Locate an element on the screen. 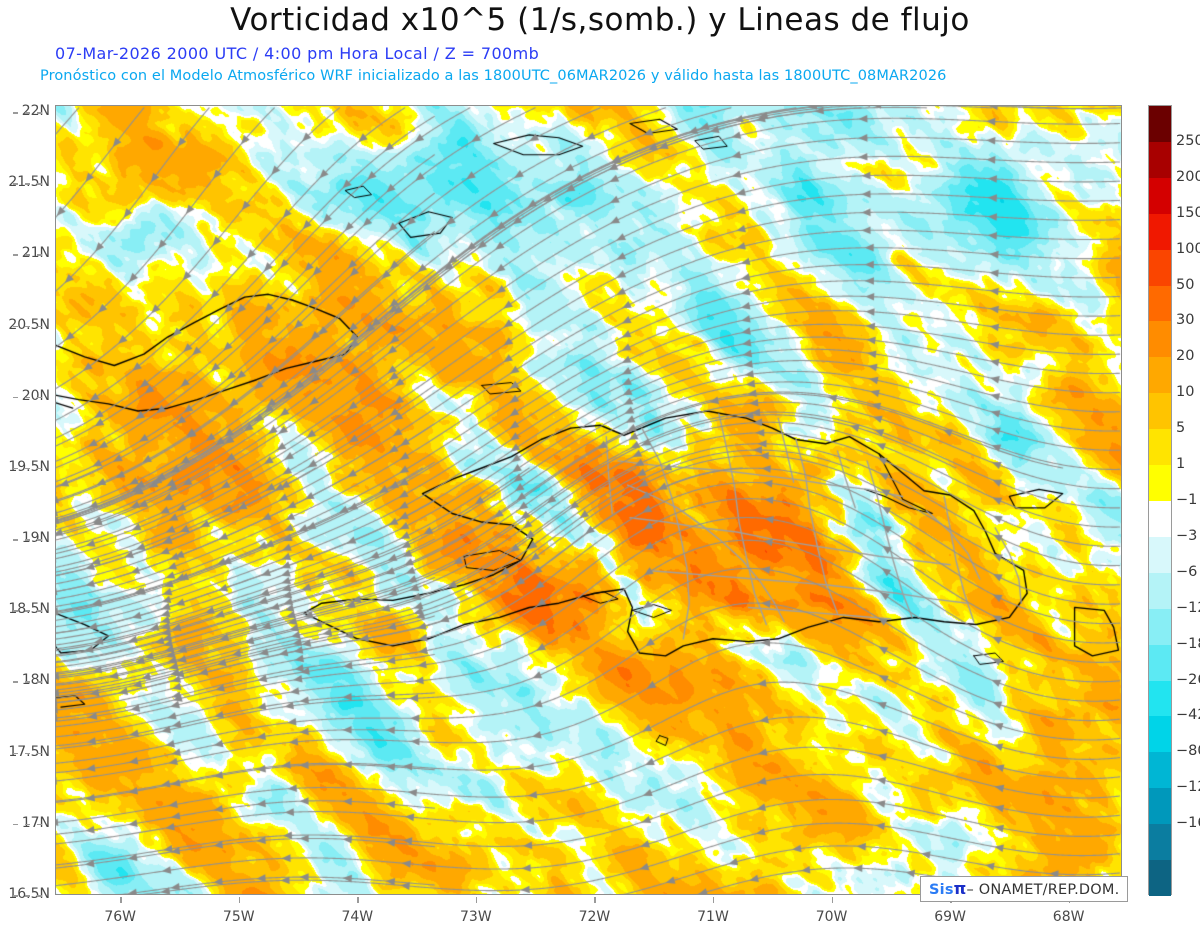 Image resolution: width=1200 pixels, height=927 pixels. colorbar-tick: 150 is located at coordinates (1188, 212).